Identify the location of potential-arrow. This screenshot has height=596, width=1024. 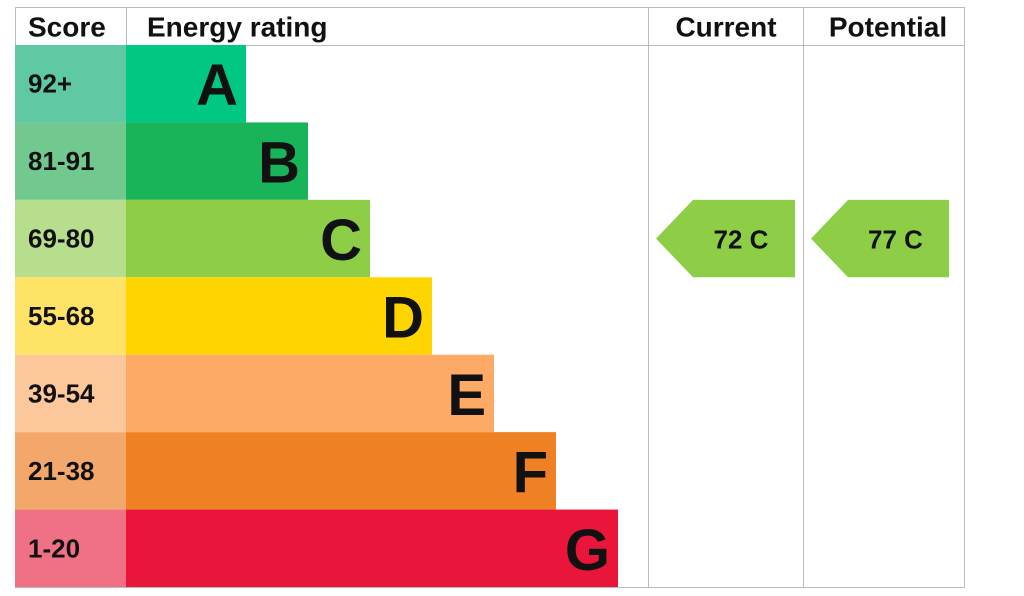
(880, 238).